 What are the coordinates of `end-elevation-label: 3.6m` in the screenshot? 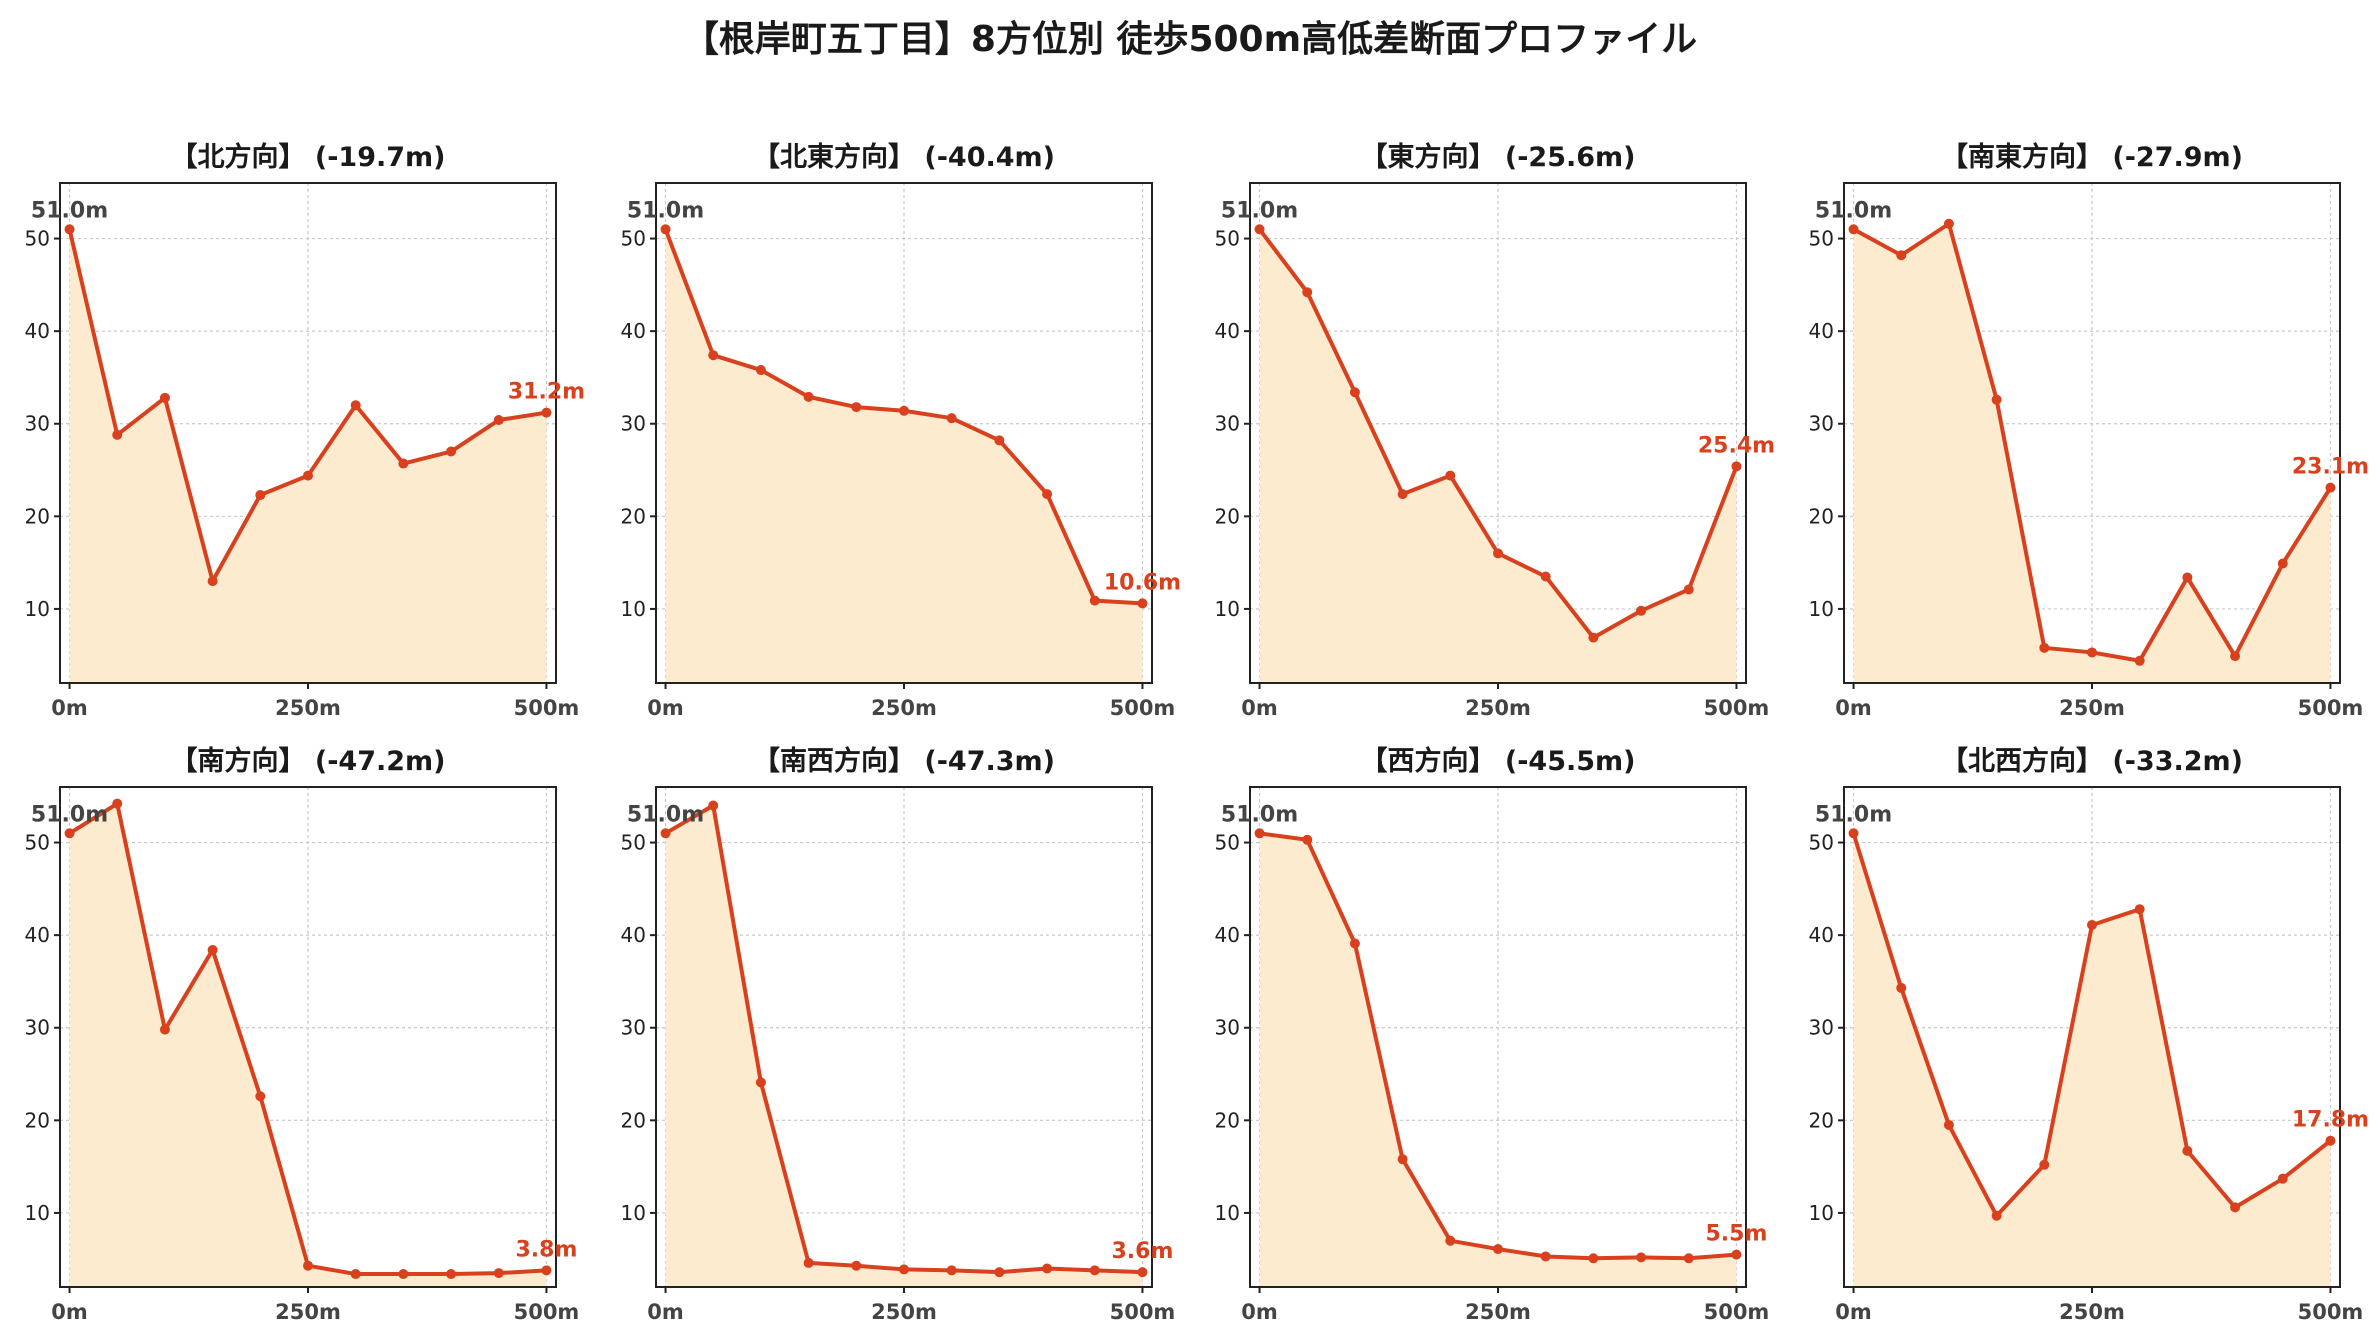 It's located at (1143, 1251).